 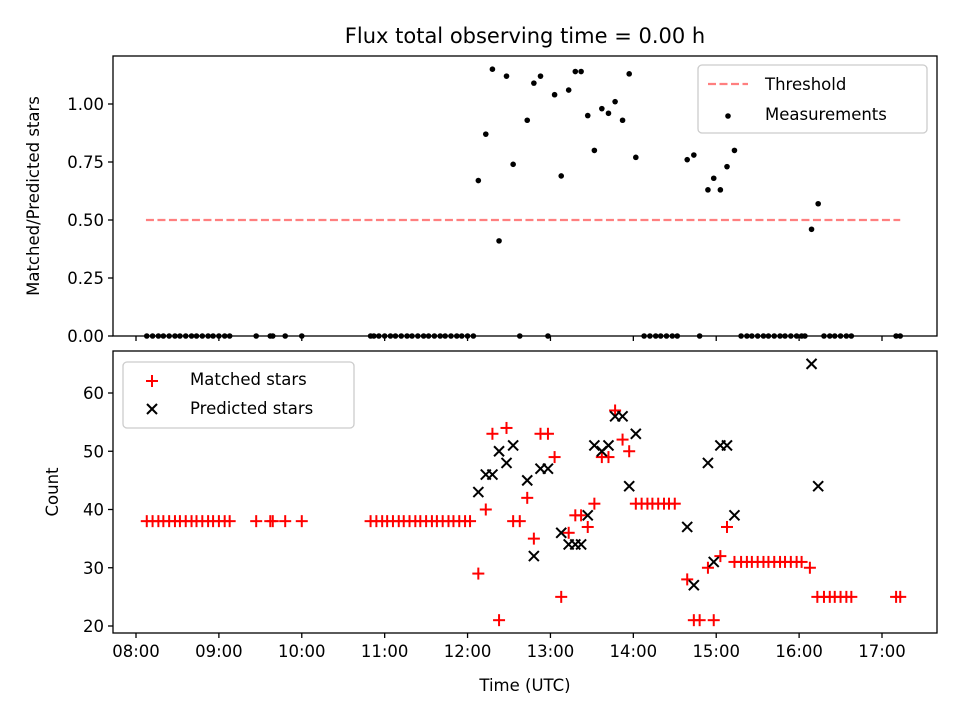 I want to click on bottom-y-tick-label: 20, so click(x=93, y=626).